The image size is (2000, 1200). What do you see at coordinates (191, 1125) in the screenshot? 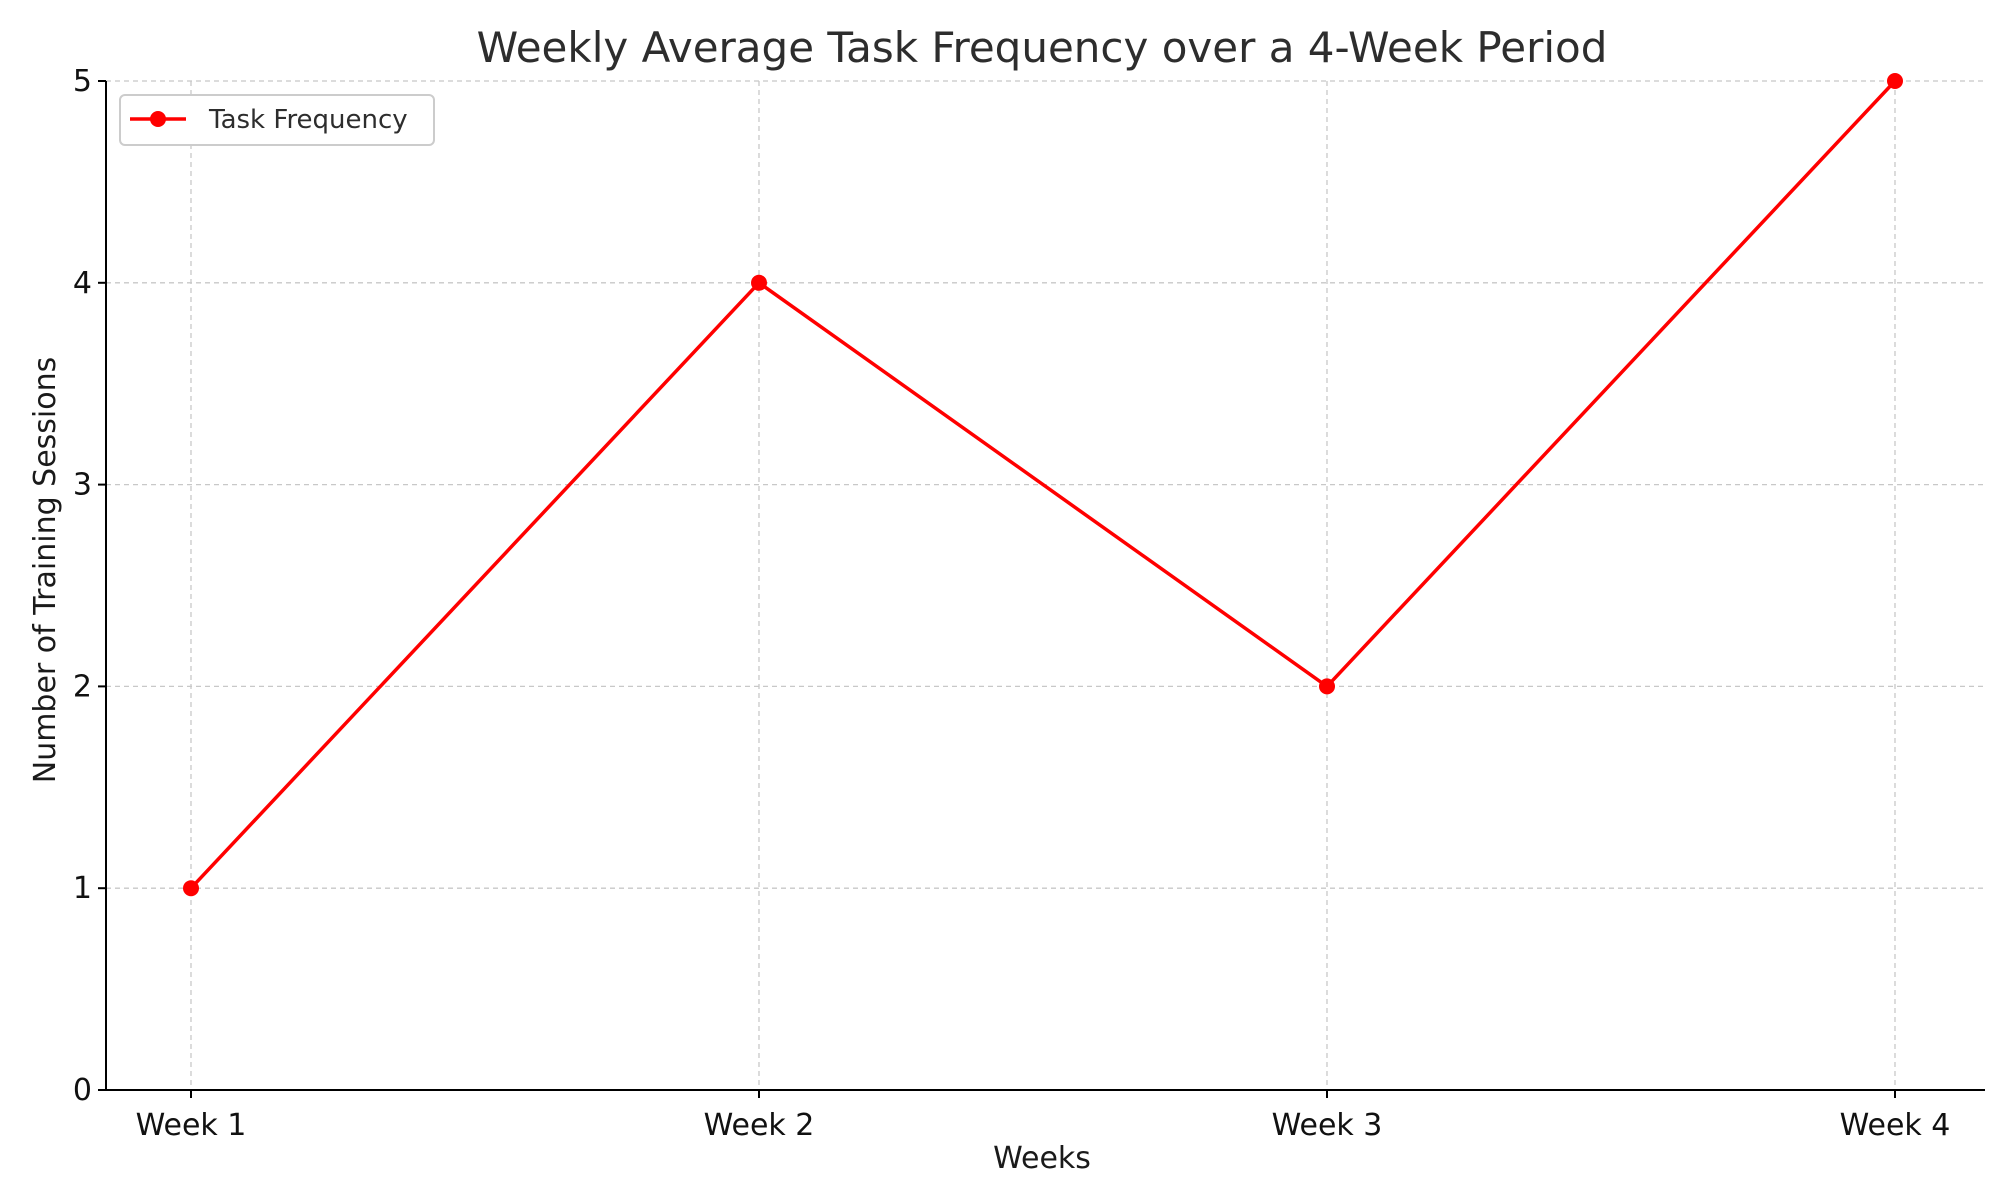
I see `x-tick-label: Week 1` at bounding box center [191, 1125].